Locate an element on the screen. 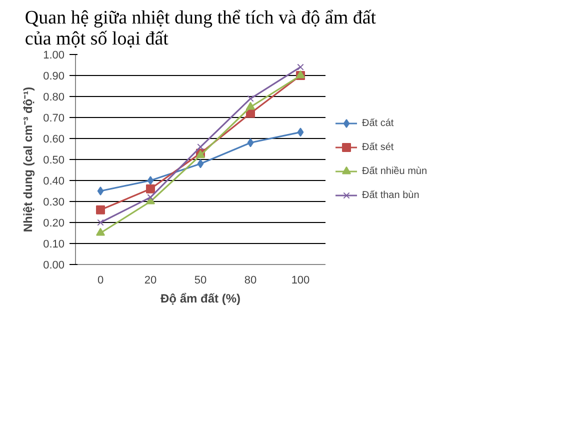 This screenshot has width=577, height=423. x-axis-title: Độ ẩm đất (%) is located at coordinates (200, 299).